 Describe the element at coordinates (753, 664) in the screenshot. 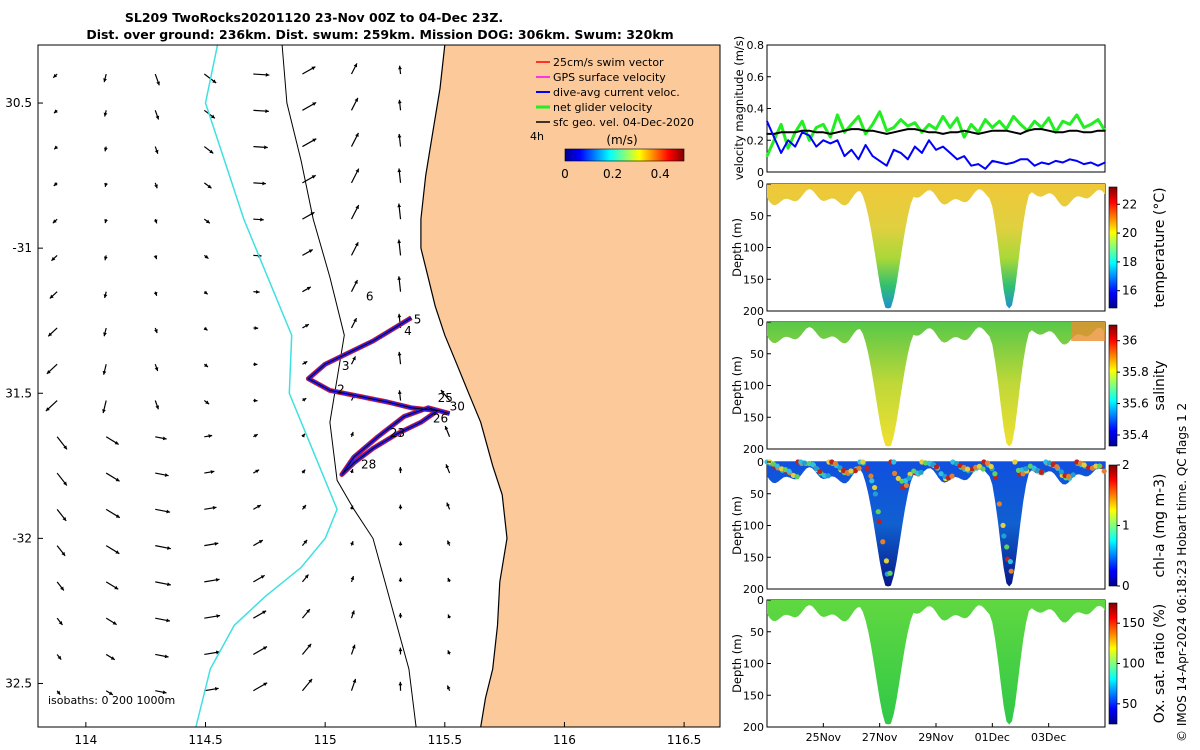

I see `oxygen-y-tick-label: 100` at that location.